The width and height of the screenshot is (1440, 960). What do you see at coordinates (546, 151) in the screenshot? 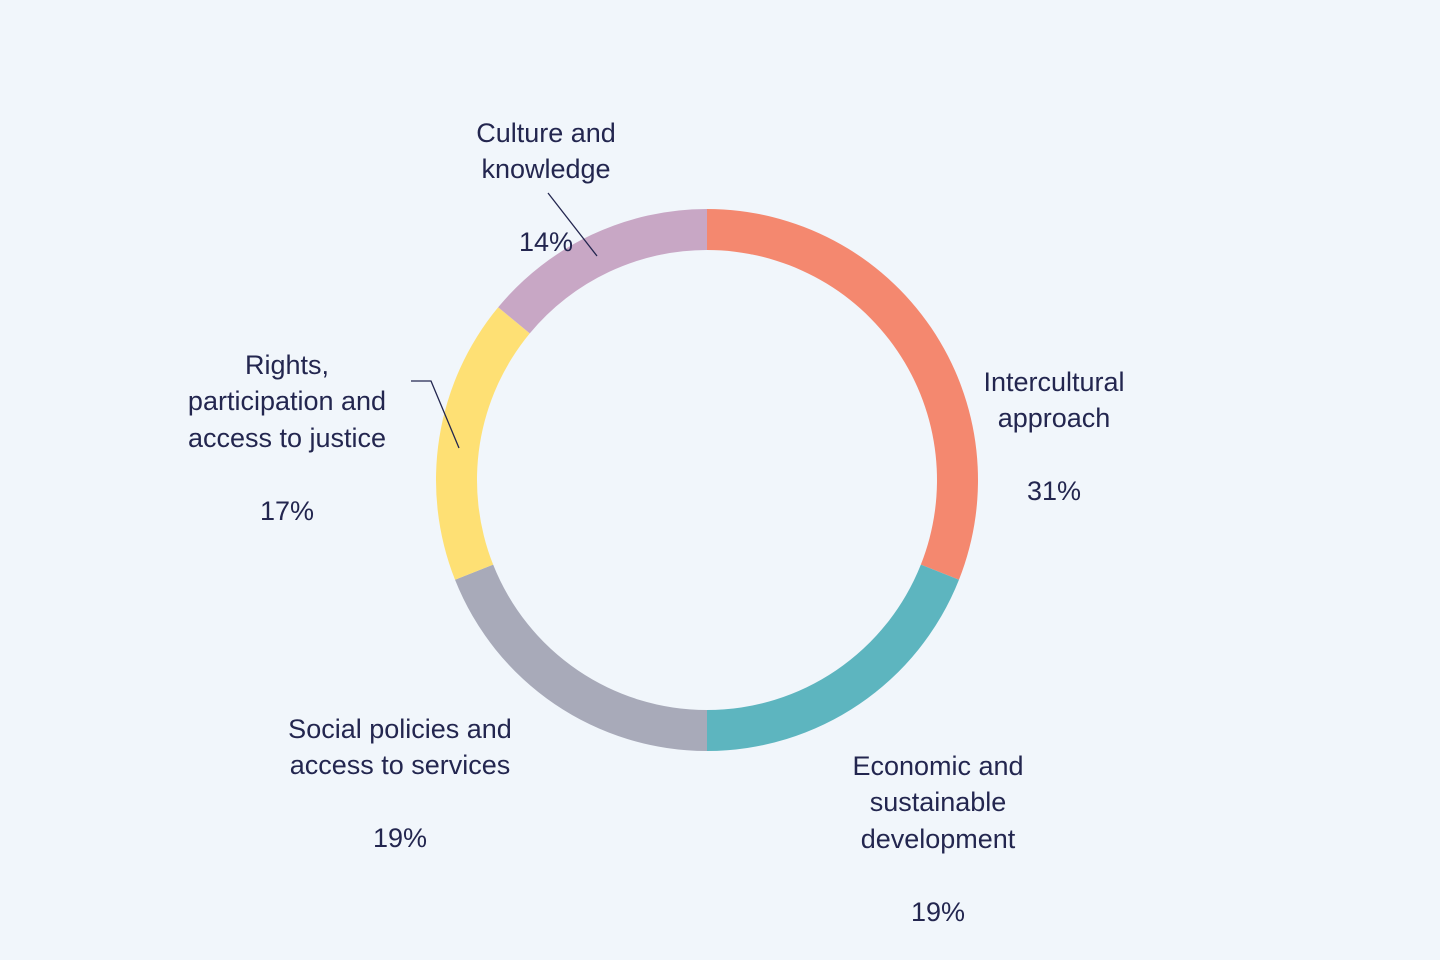
I see `slice-label-text: Culture and knowledge` at bounding box center [546, 151].